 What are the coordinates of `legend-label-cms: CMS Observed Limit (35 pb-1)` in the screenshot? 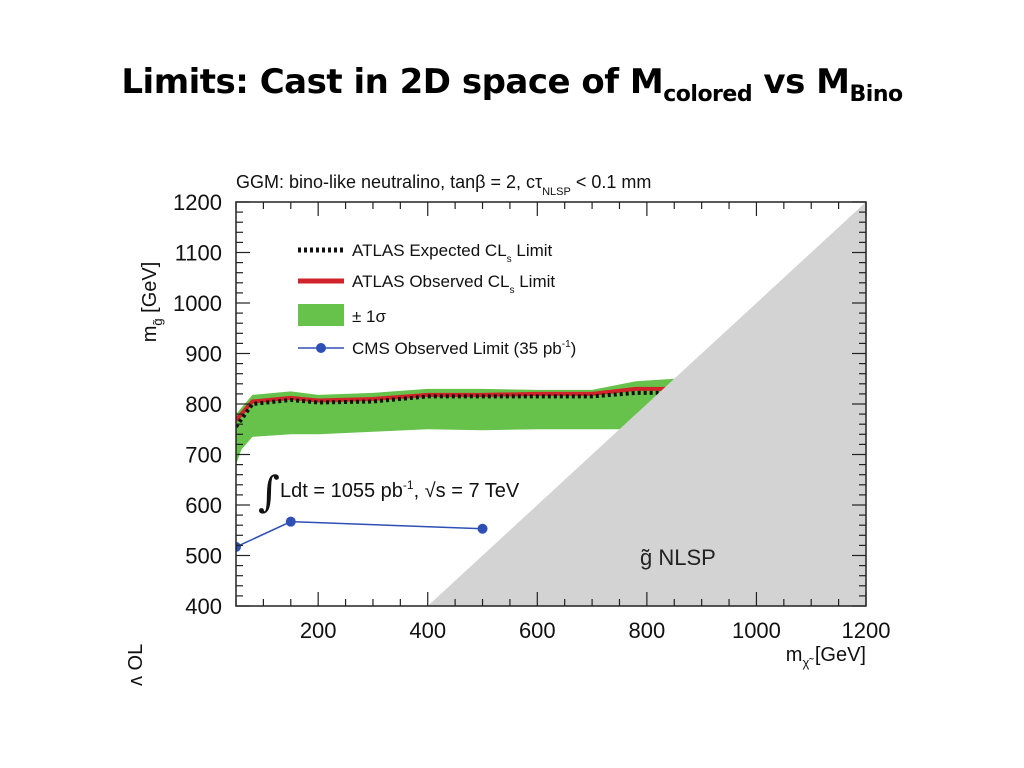 It's located at (464, 348).